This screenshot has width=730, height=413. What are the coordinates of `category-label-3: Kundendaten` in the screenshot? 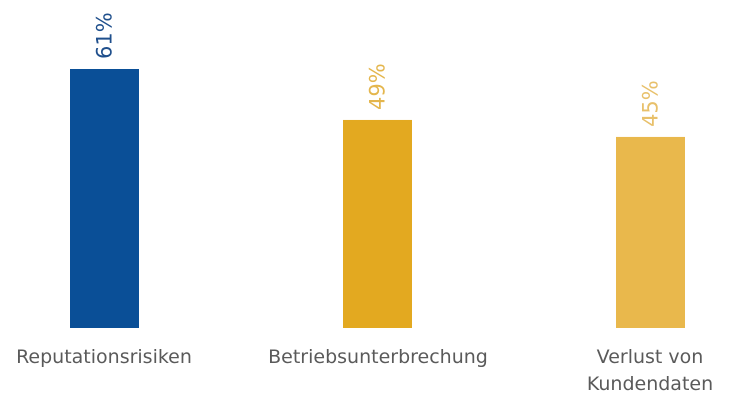 It's located at (650, 384).